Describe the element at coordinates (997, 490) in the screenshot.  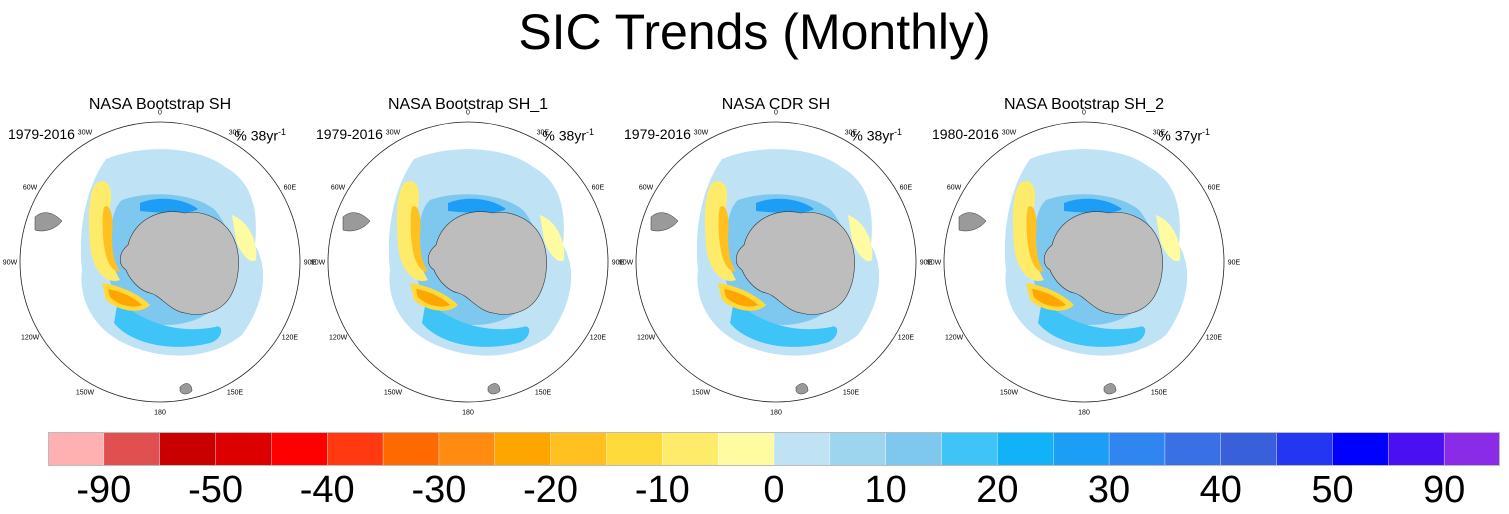
I see `colorbar-label: 20` at that location.